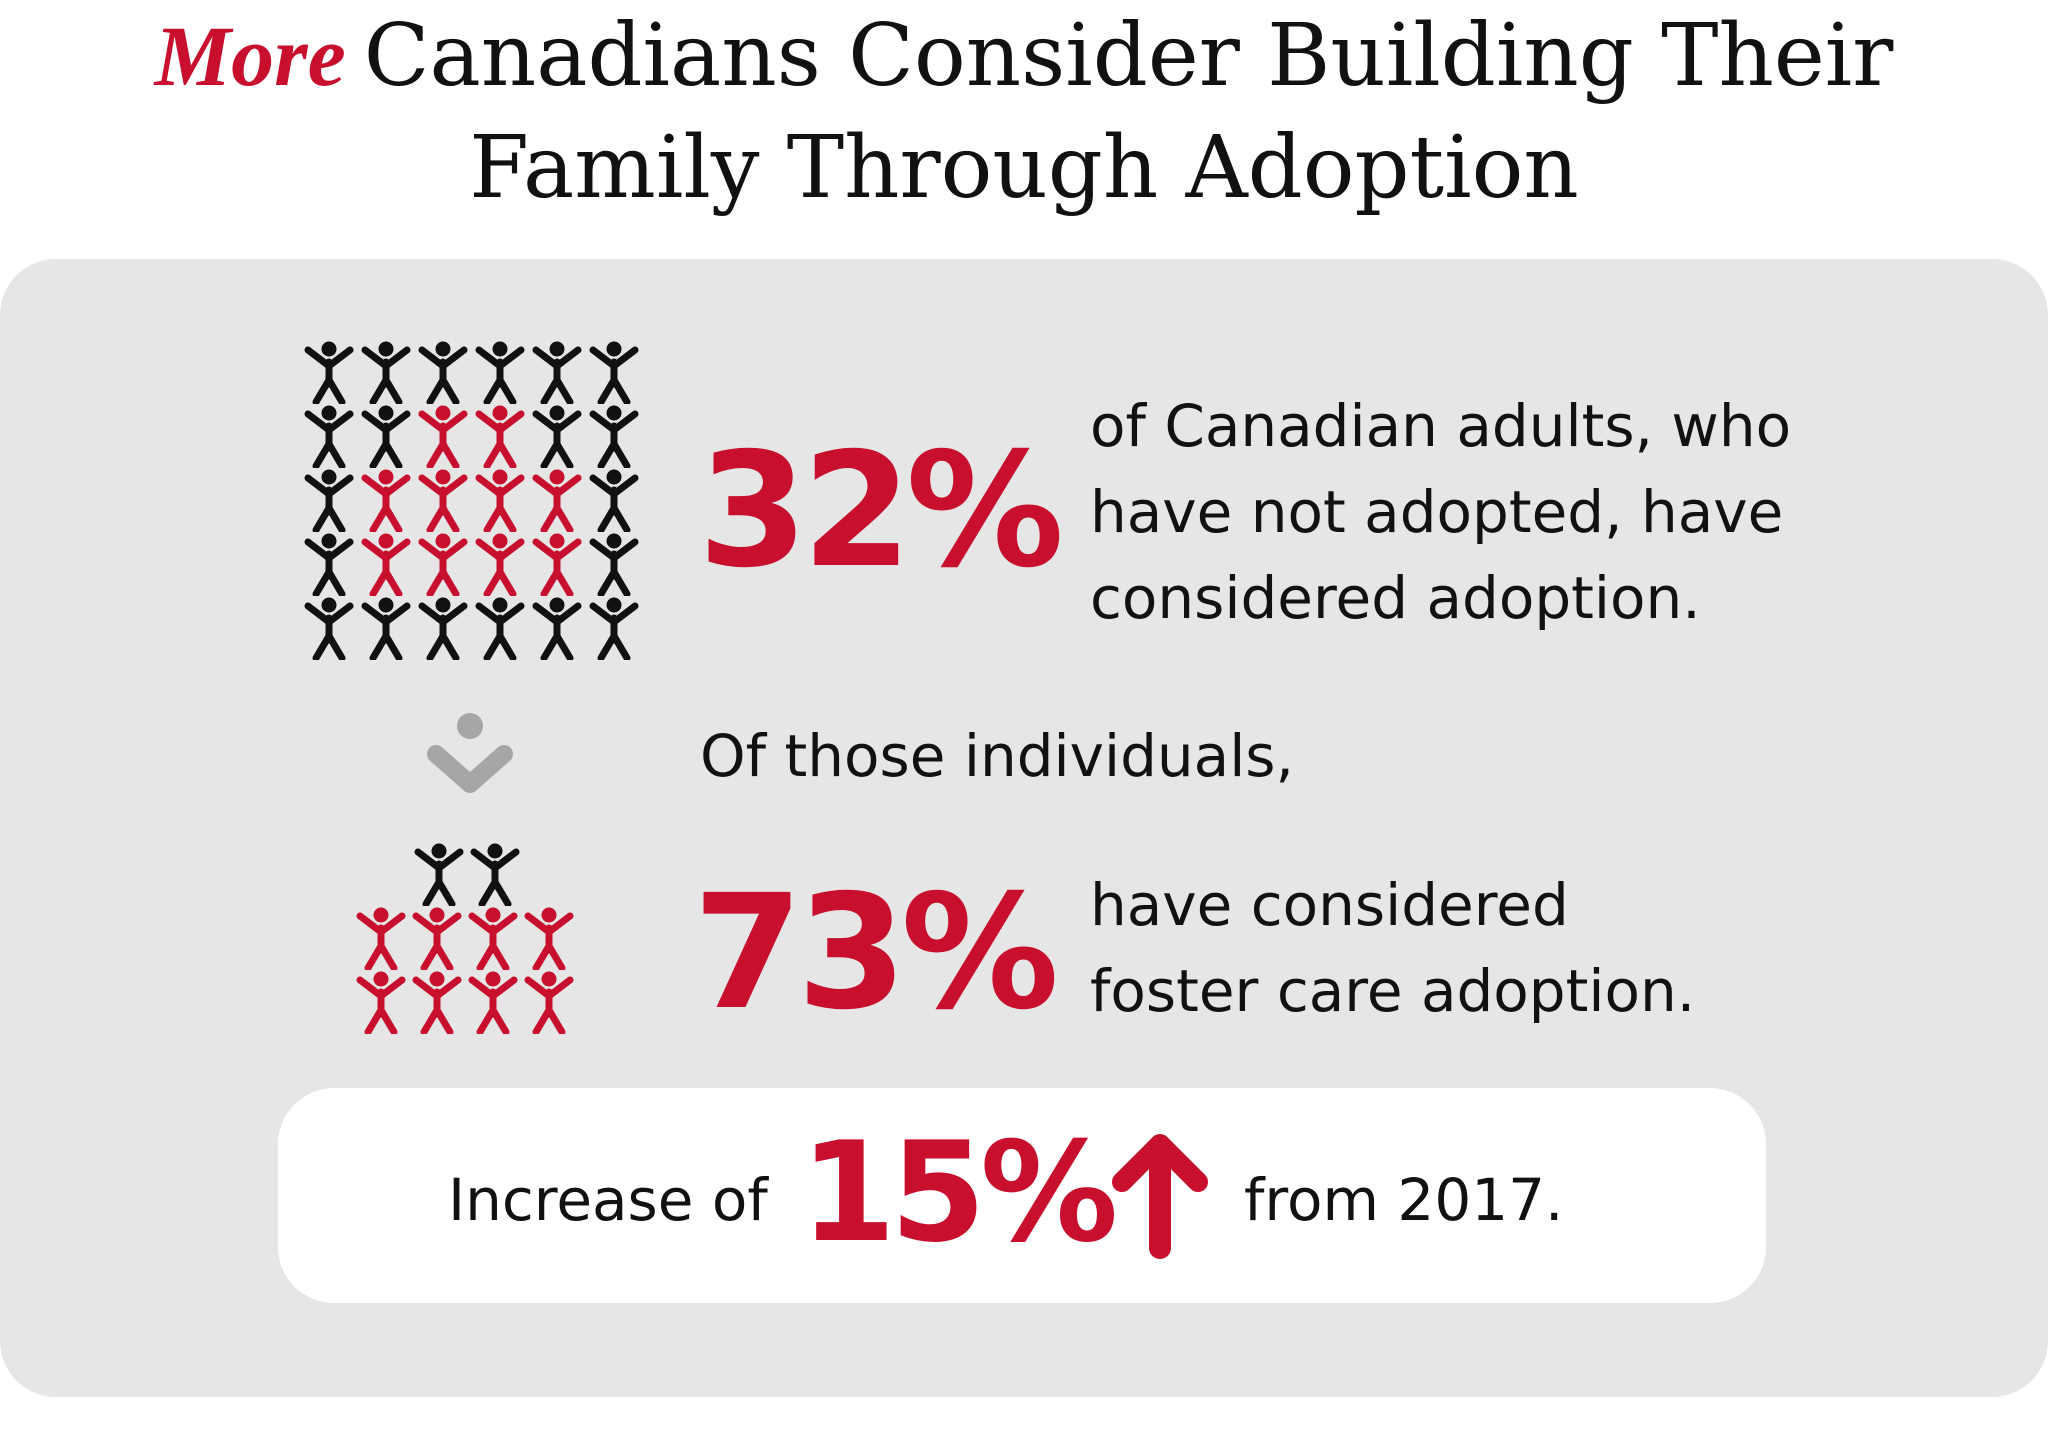  Describe the element at coordinates (997, 756) in the screenshot. I see `transition-text: Of those individuals,` at that location.